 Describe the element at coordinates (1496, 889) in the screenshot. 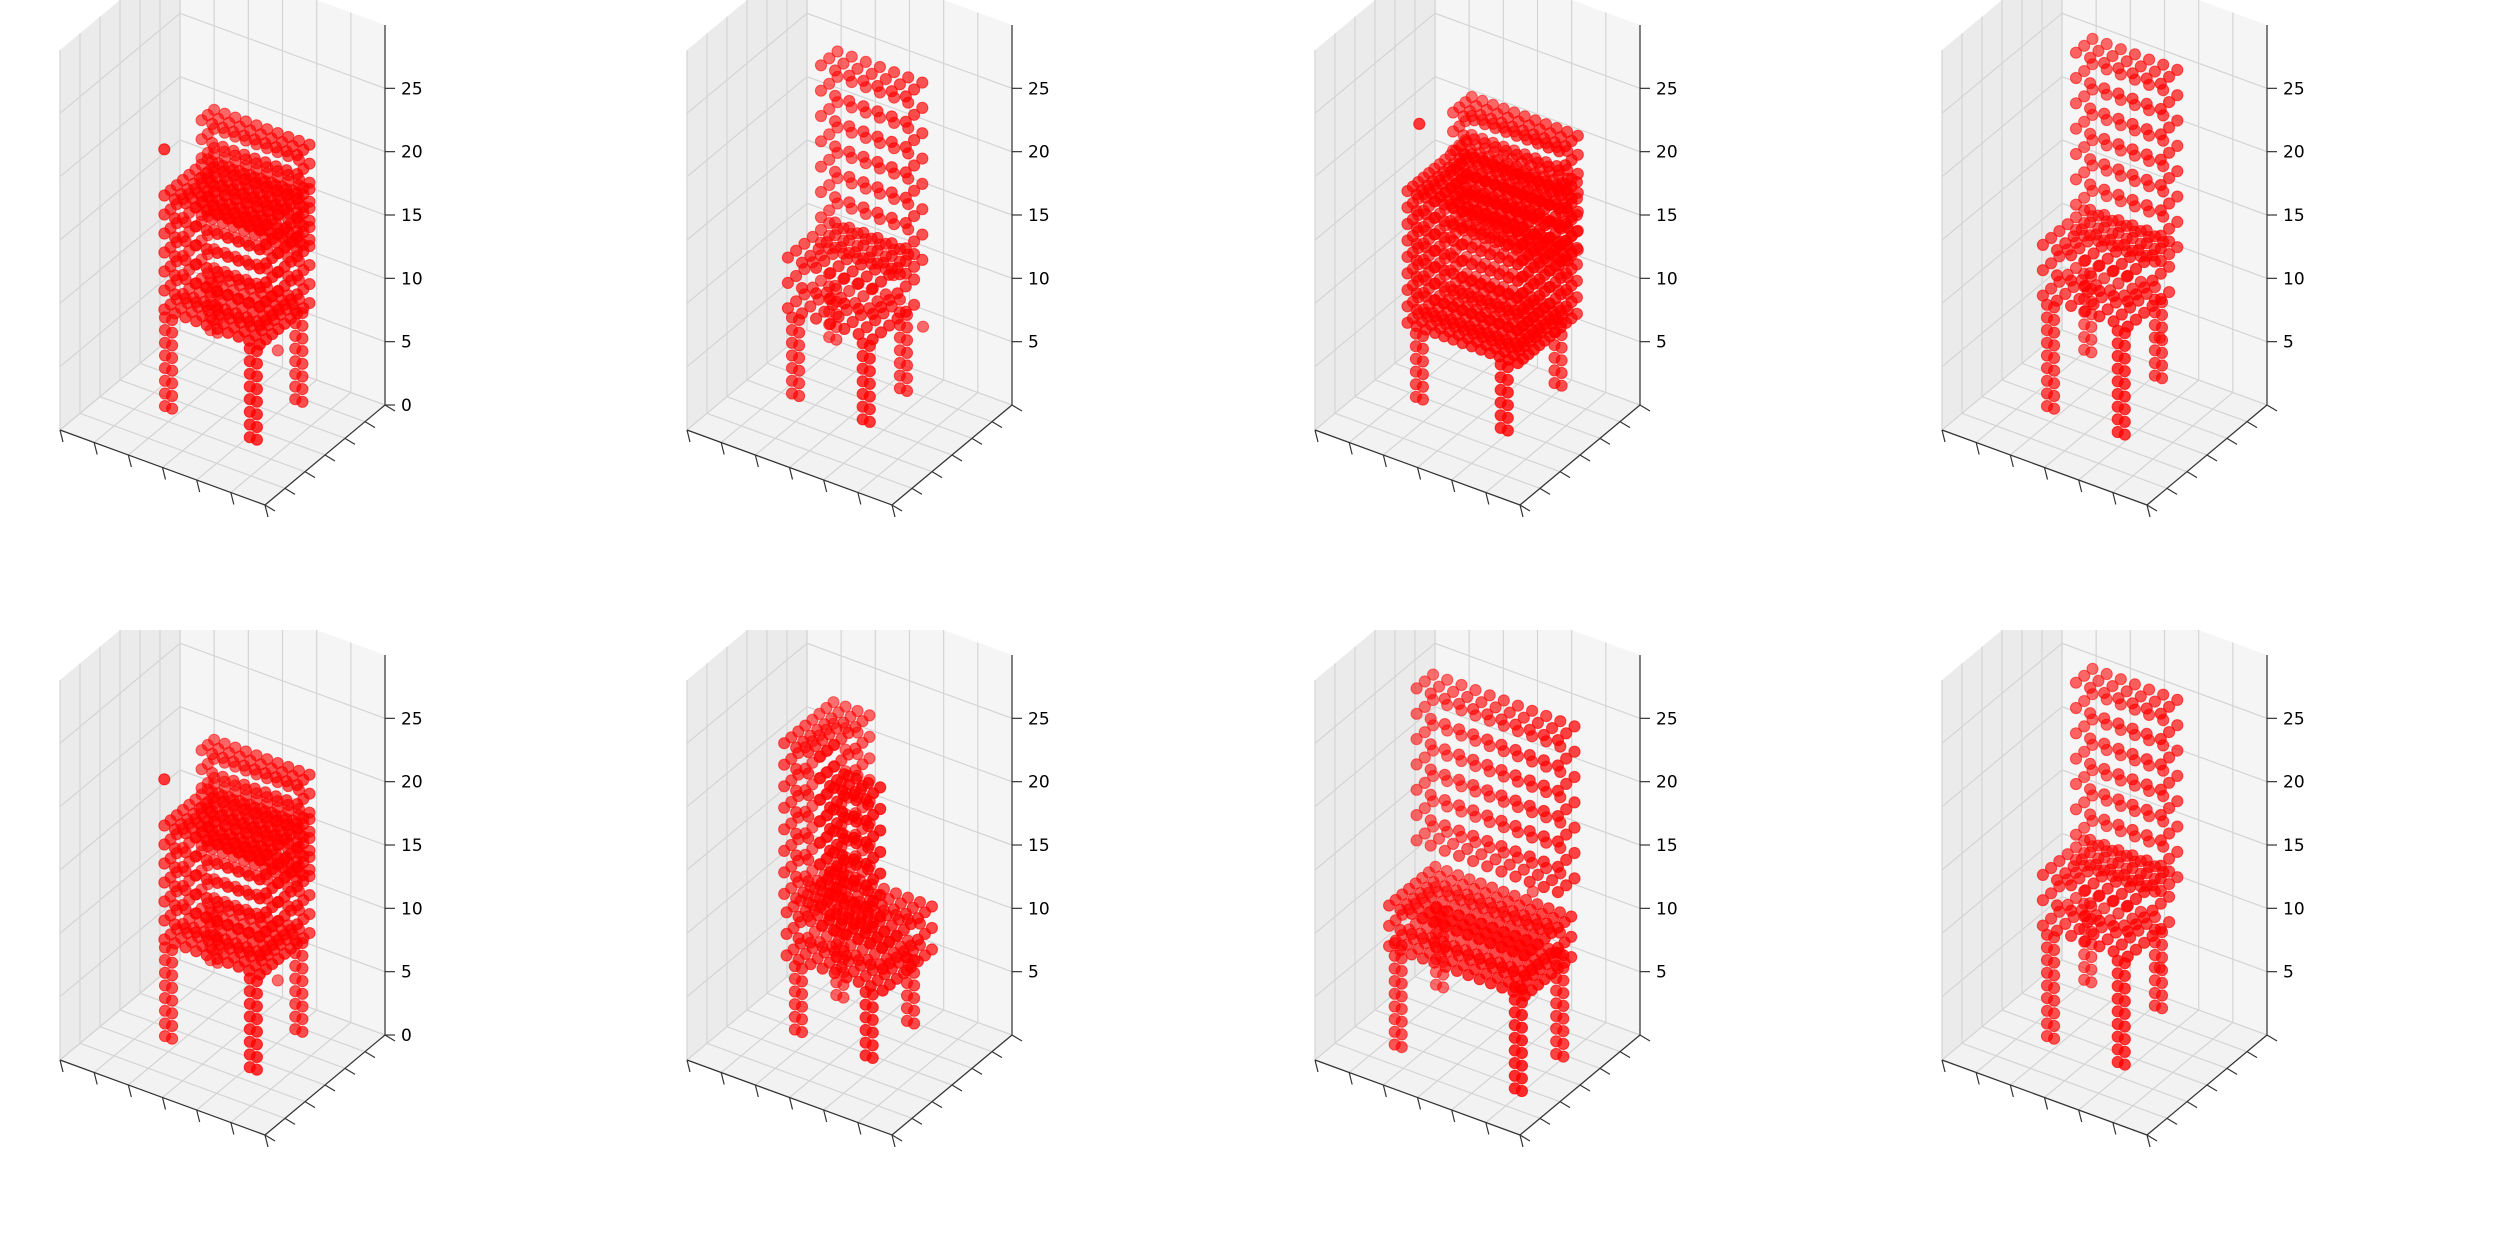

I see `scatter3d-panel-7: 5 10 15 20 25` at that location.